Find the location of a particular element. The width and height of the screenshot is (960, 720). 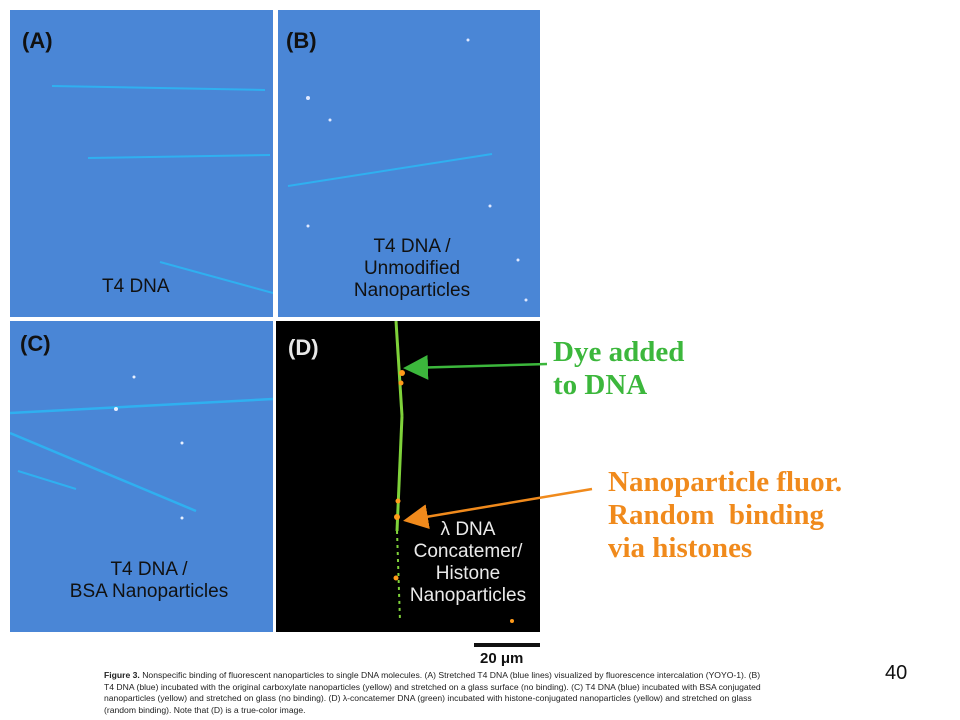

panel-b-caption-line-3: Nanoparticles is located at coordinates (412, 290).